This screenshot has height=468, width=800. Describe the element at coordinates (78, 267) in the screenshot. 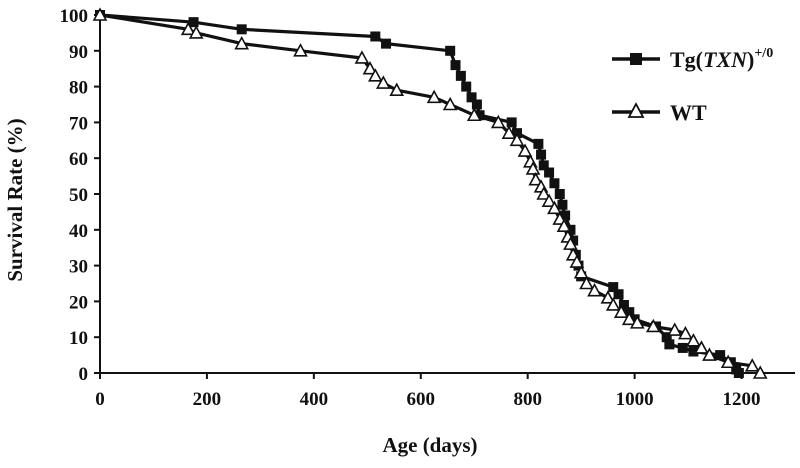

I see `y-tick-label: 30` at that location.